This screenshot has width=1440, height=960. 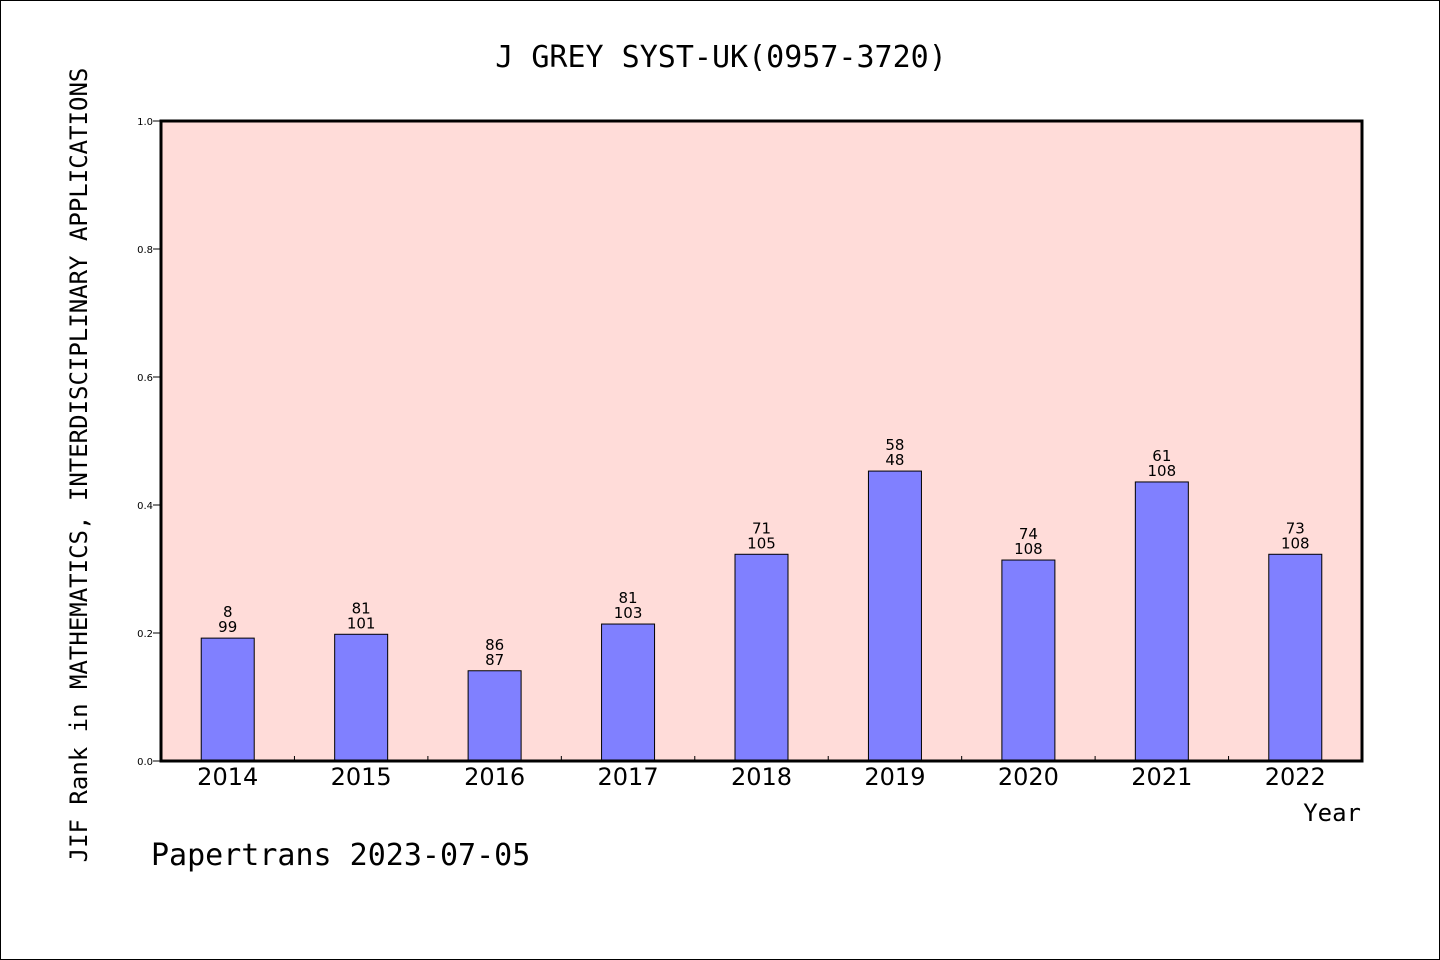 What do you see at coordinates (145, 122) in the screenshot?
I see `y-tick-label: 1.0` at bounding box center [145, 122].